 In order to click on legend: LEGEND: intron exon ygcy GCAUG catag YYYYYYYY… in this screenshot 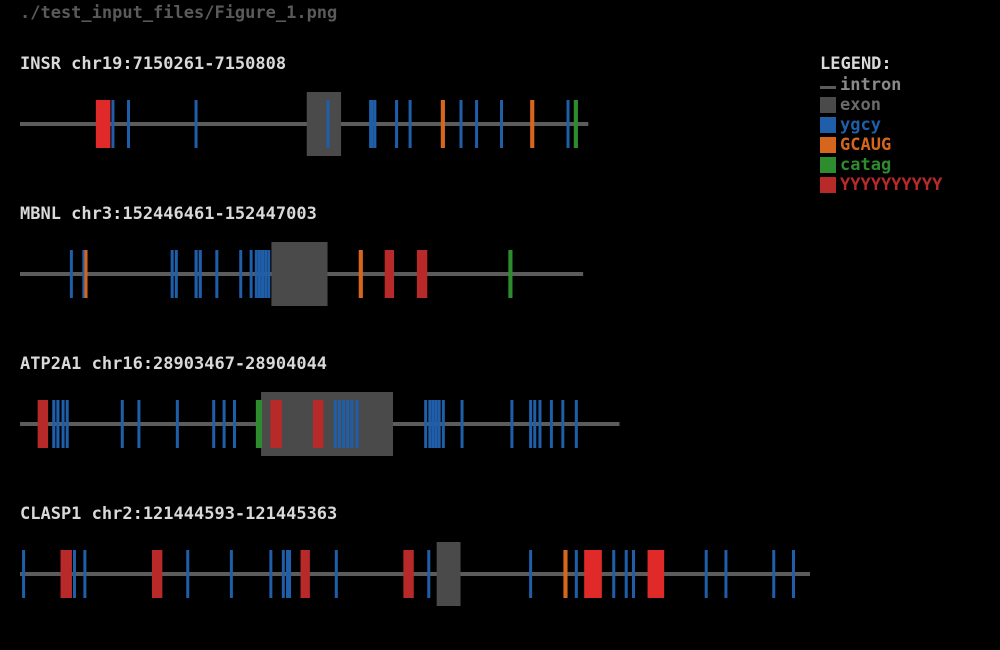, I will do `click(881, 124)`.